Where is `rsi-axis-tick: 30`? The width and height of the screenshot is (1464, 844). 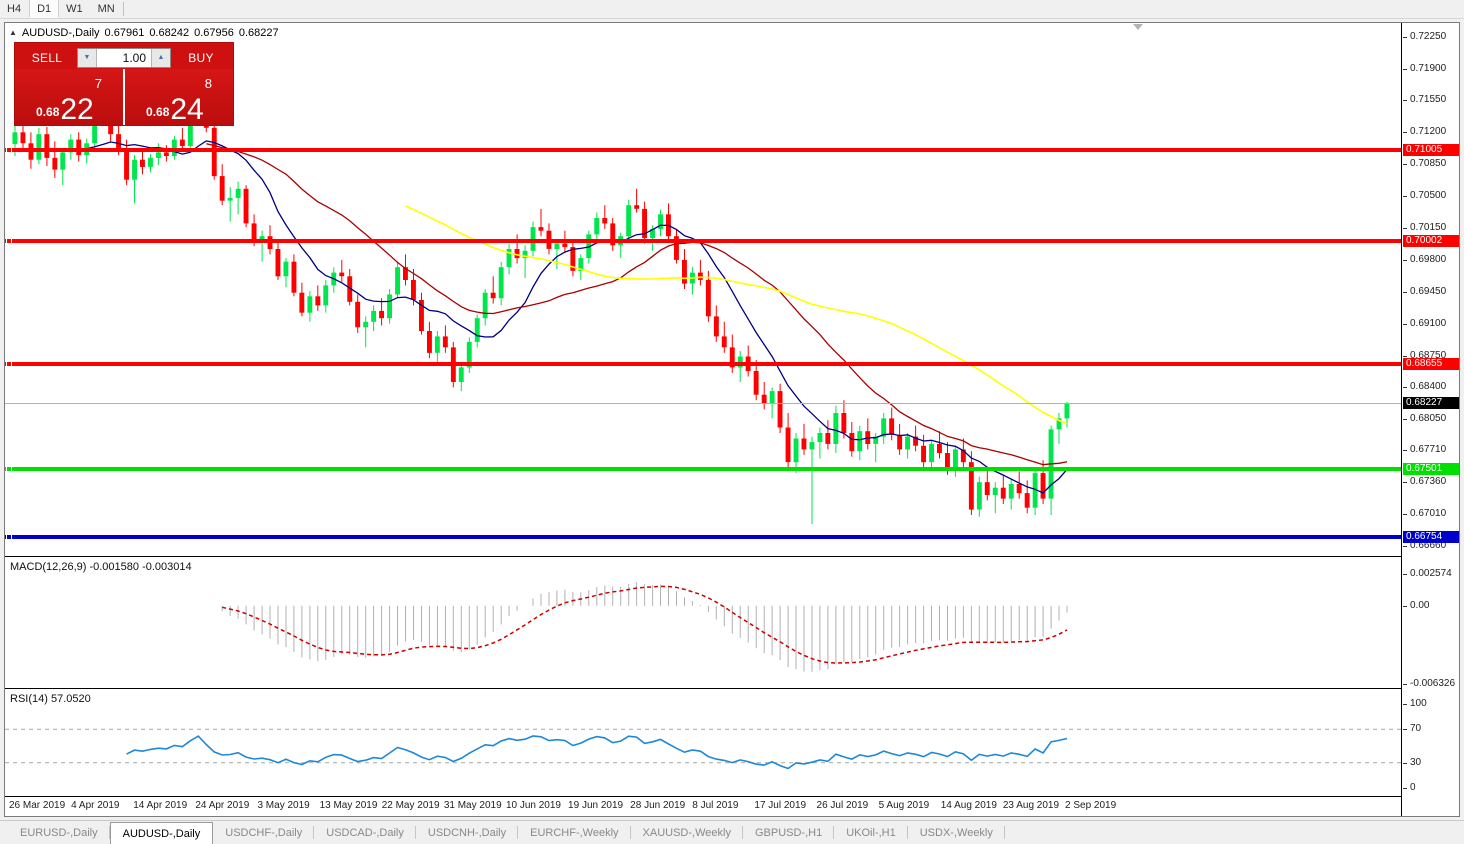
rsi-axis-tick: 30 is located at coordinates (1431, 763).